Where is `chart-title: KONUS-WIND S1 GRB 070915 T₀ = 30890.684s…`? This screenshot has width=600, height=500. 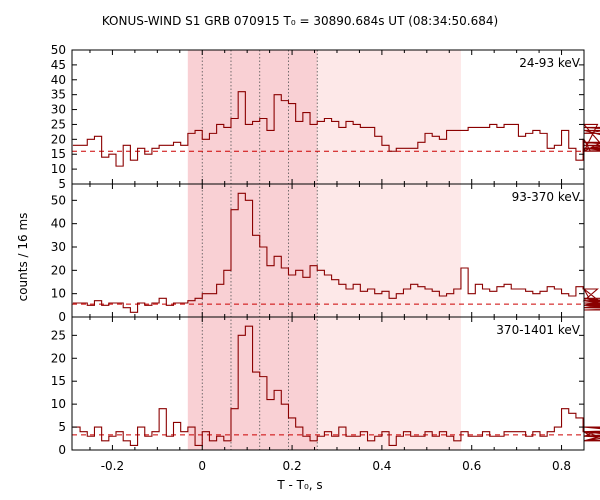
chart-title: KONUS-WIND S1 GRB 070915 T₀ = 30890.684s… is located at coordinates (300, 21).